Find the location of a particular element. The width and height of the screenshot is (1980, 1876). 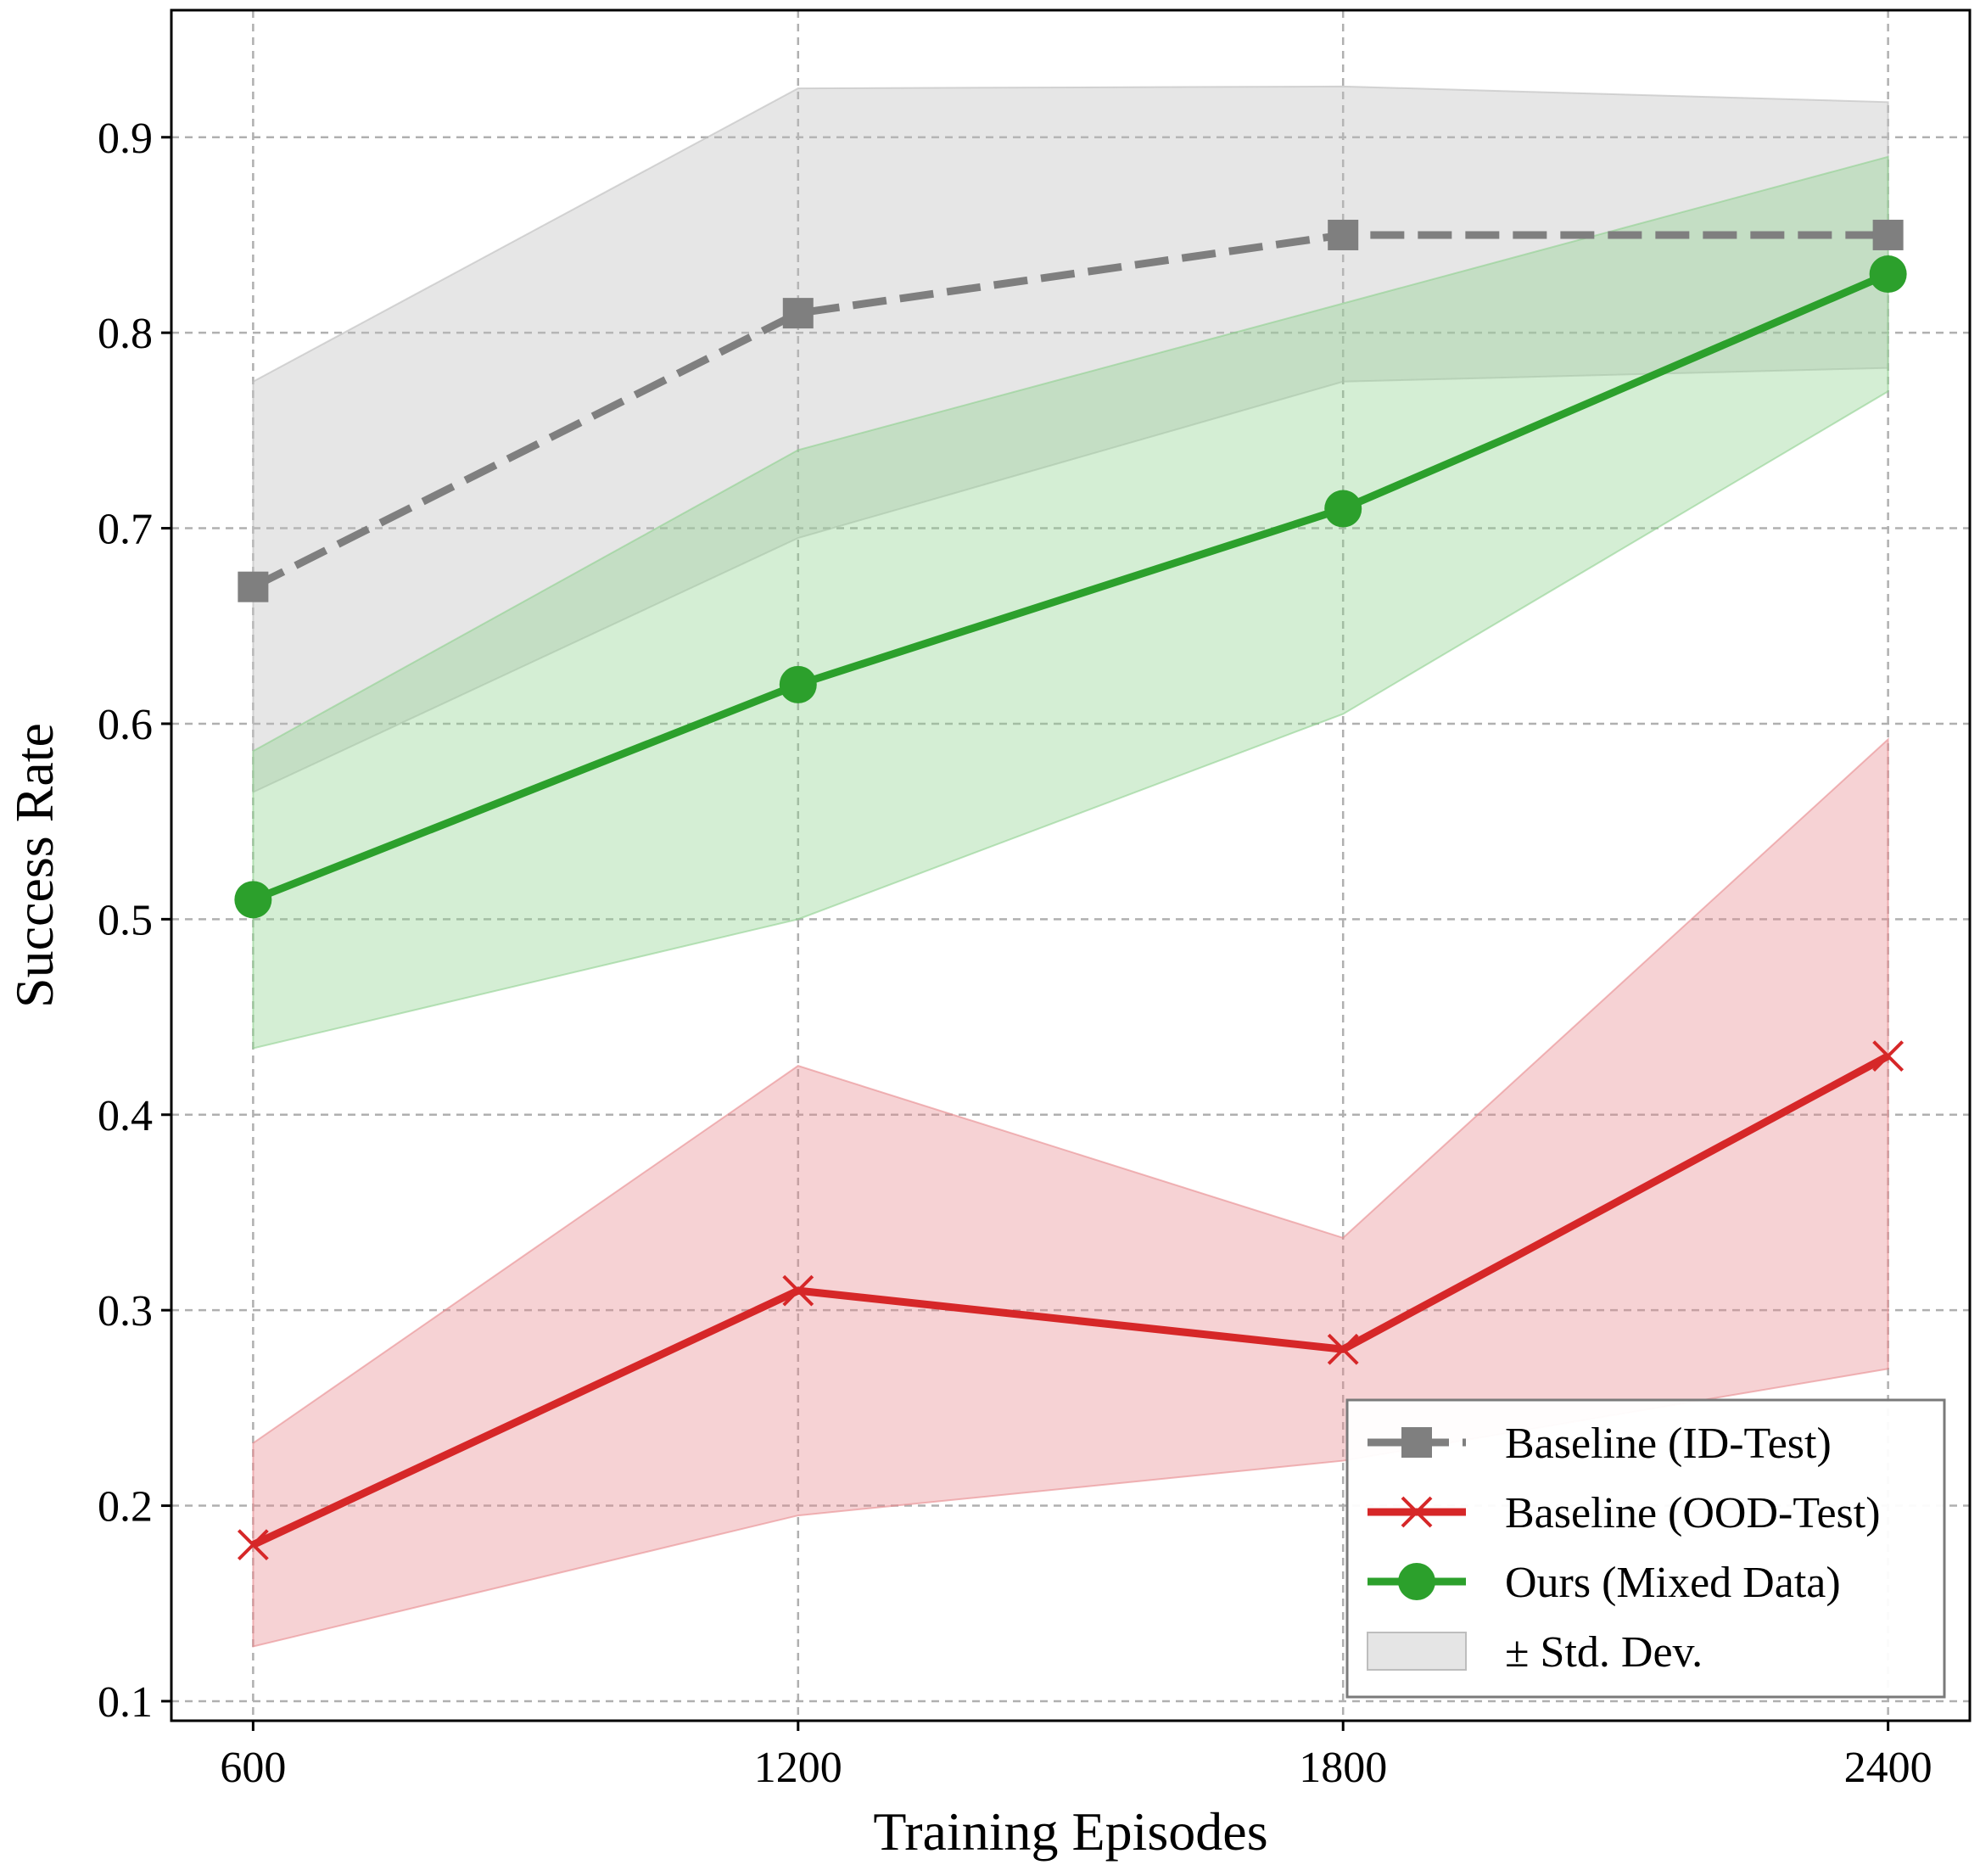

y-tick-label-0.1: 0.1 is located at coordinates (125, 1702).